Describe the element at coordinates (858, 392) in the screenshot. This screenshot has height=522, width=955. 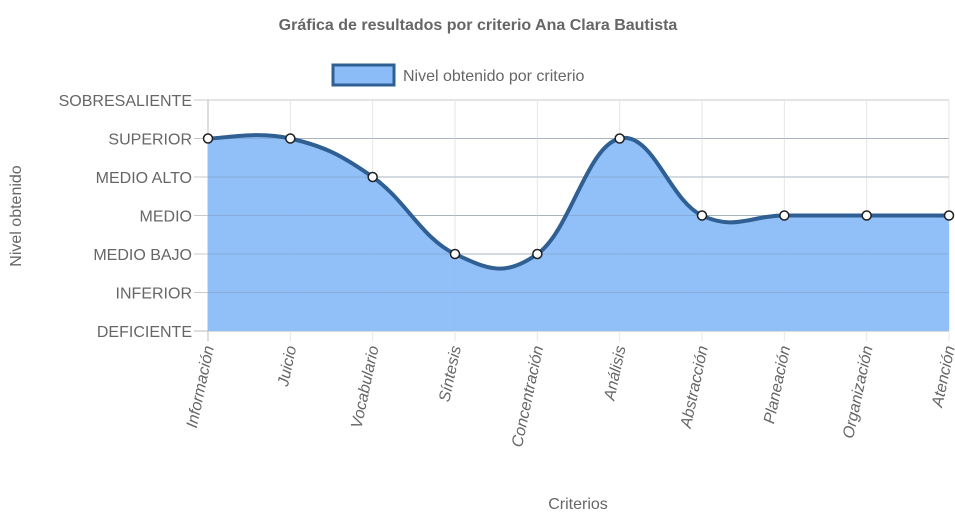
I see `x-tick-label: Organización` at that location.